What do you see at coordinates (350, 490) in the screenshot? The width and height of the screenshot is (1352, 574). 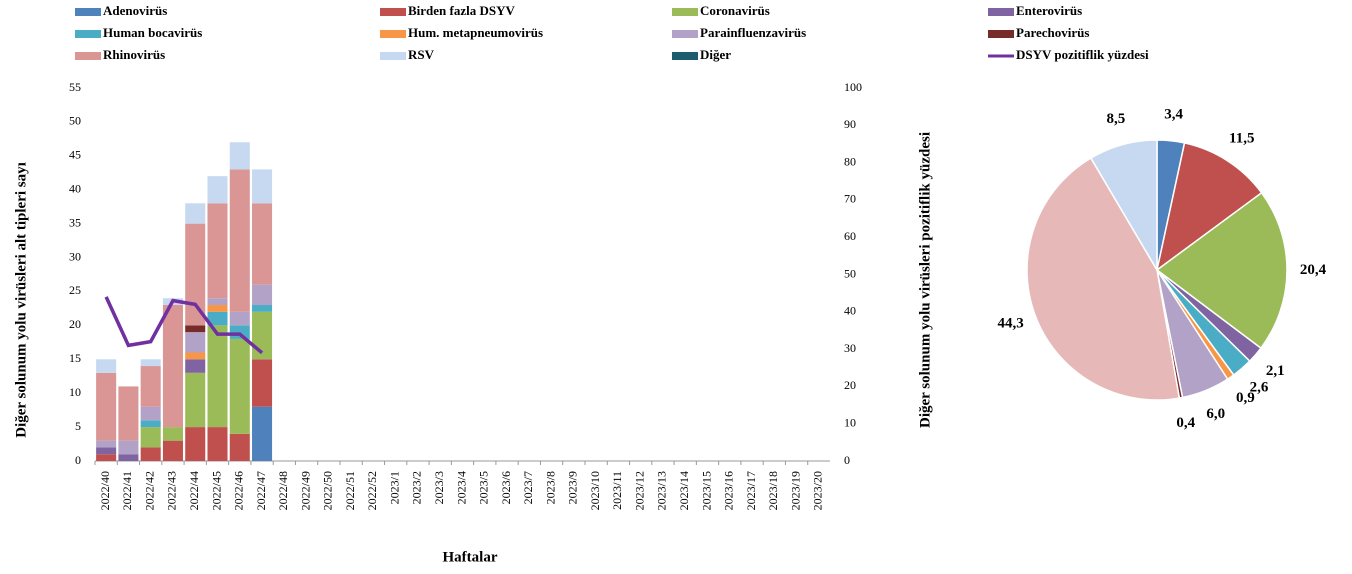 I see `x-tick-label: 2022/51` at bounding box center [350, 490].